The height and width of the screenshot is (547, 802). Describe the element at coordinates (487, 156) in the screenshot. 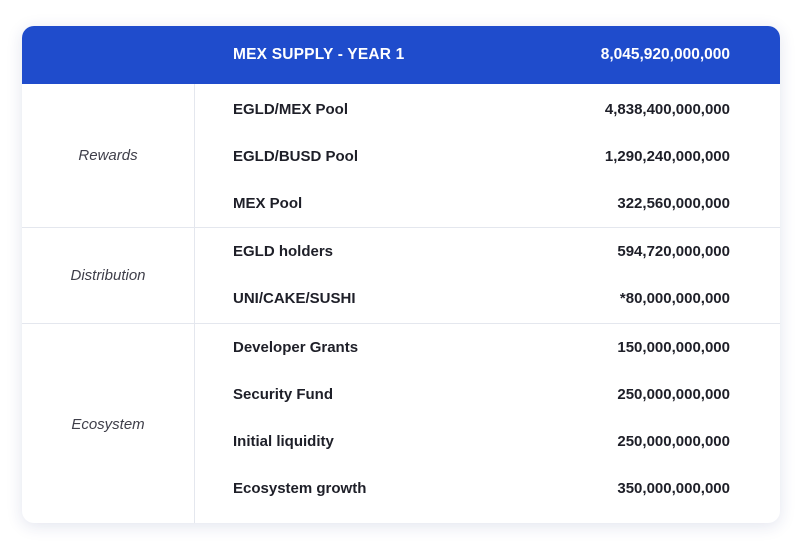

I see `table-row: EGLD/BUSD Pool 1,290,240,000,000` at that location.